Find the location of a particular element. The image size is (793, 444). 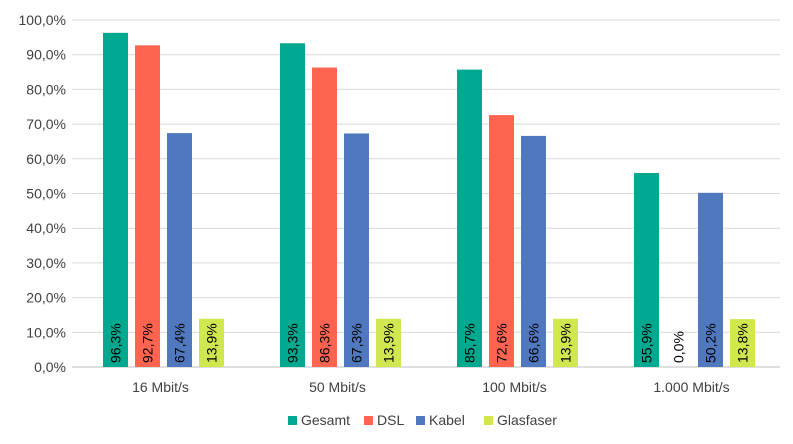

data-label: 92,7% is located at coordinates (148, 343).